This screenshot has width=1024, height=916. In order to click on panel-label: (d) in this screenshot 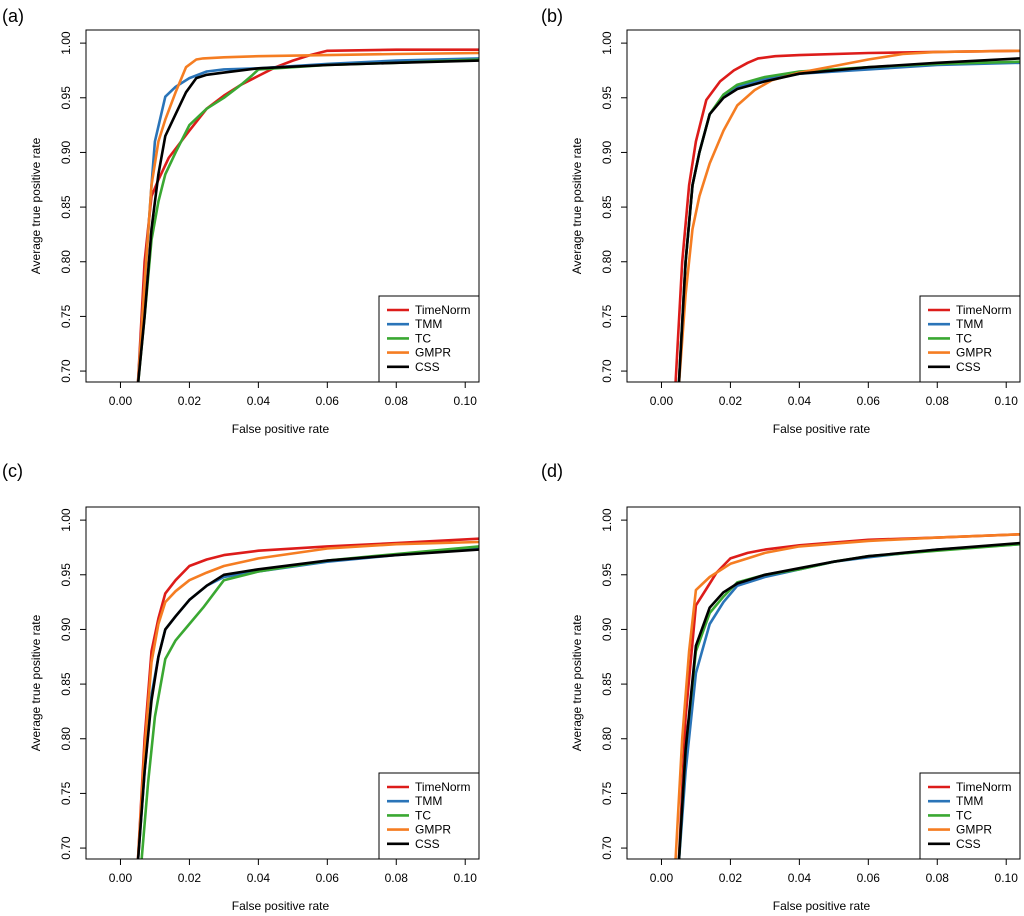, I will do `click(552, 471)`.